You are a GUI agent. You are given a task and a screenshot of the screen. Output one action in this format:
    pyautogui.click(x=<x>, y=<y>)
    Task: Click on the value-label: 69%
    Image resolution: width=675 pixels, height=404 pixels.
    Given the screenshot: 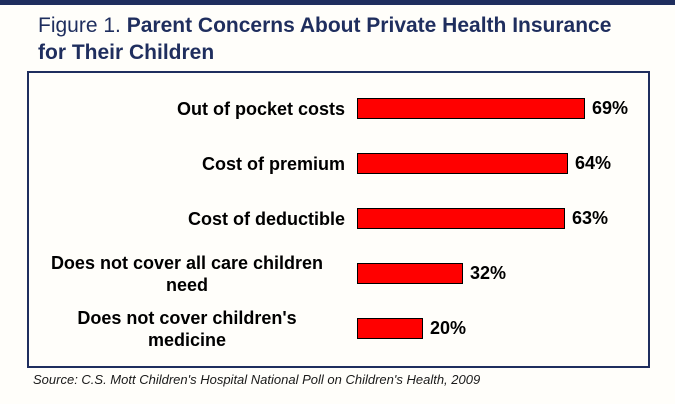 What is the action you would take?
    pyautogui.click(x=610, y=108)
    